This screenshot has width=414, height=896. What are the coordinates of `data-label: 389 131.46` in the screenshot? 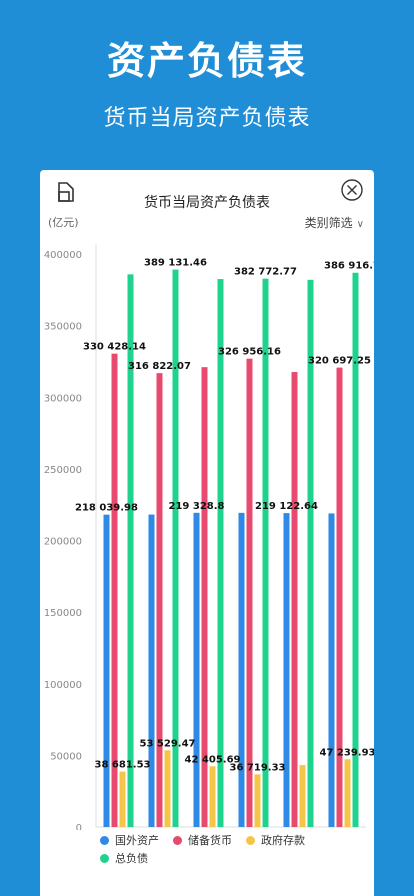 It's located at (175, 263).